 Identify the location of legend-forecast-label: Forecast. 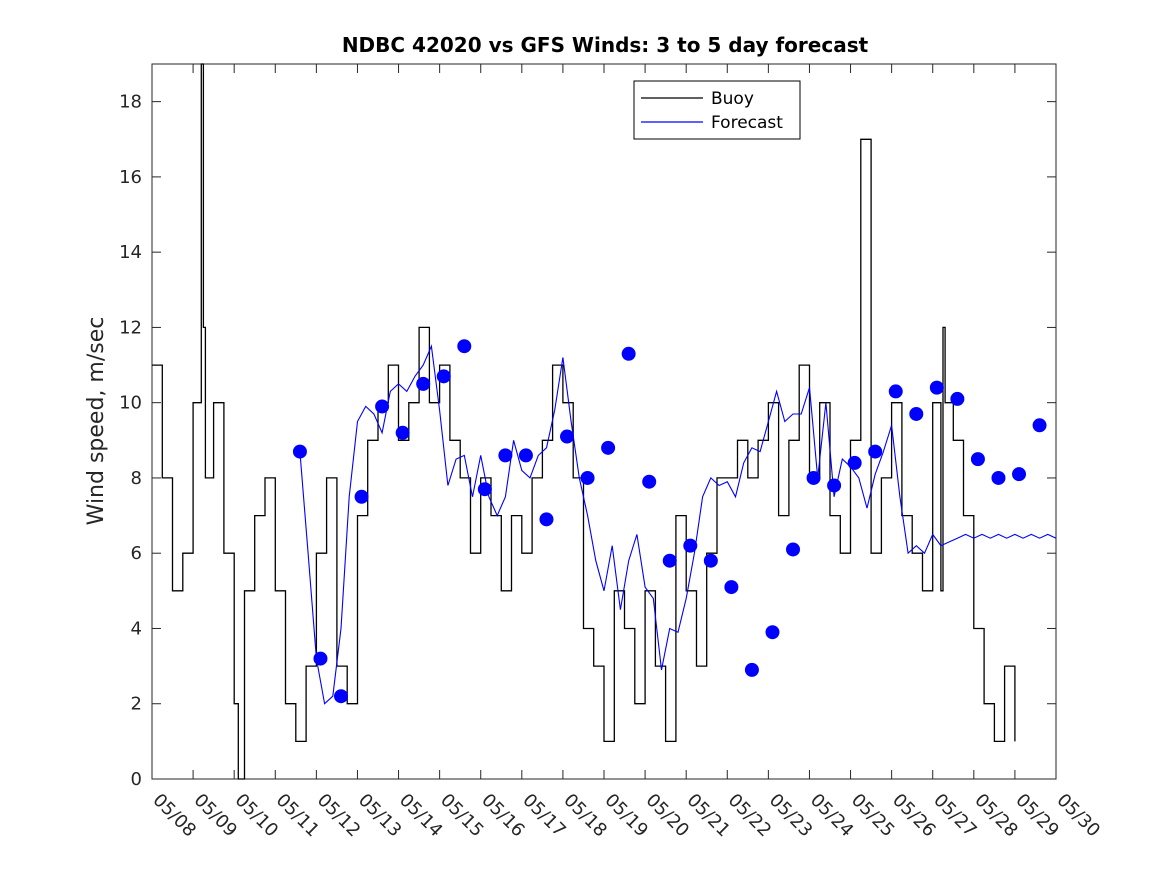
(747, 123).